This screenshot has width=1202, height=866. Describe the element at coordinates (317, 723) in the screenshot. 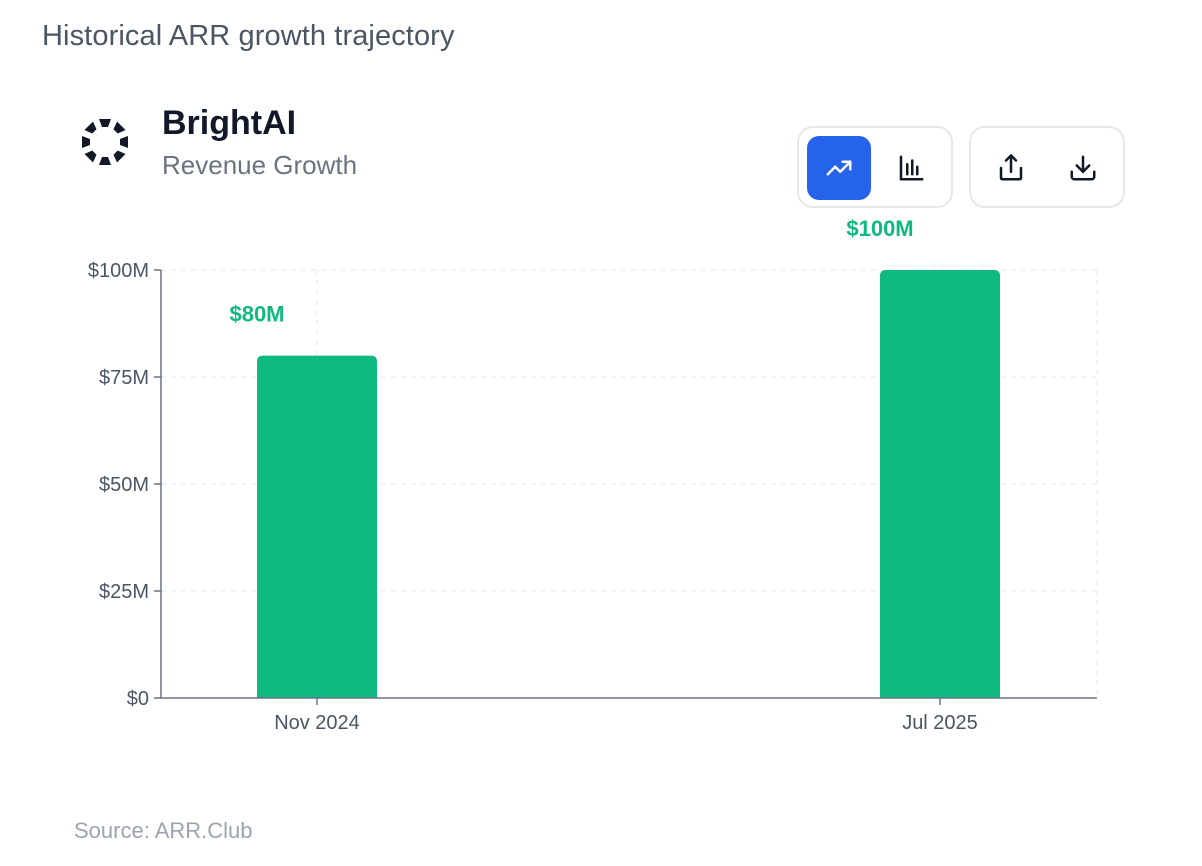

I see `x-tick-label: Nov 2024` at that location.